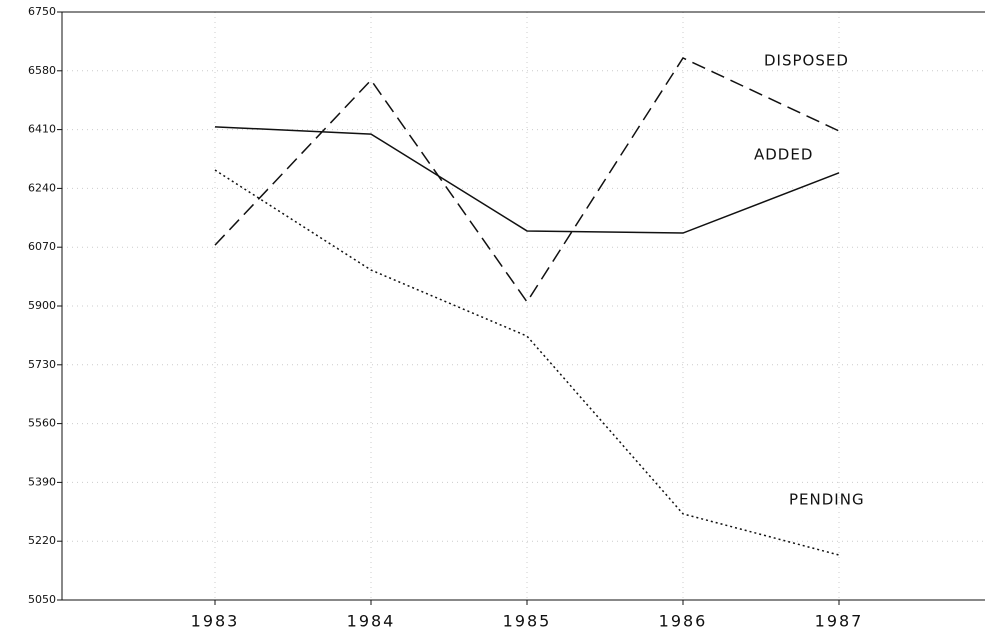  What do you see at coordinates (839, 621) in the screenshot?
I see `x-tick-label: 1987` at bounding box center [839, 621].